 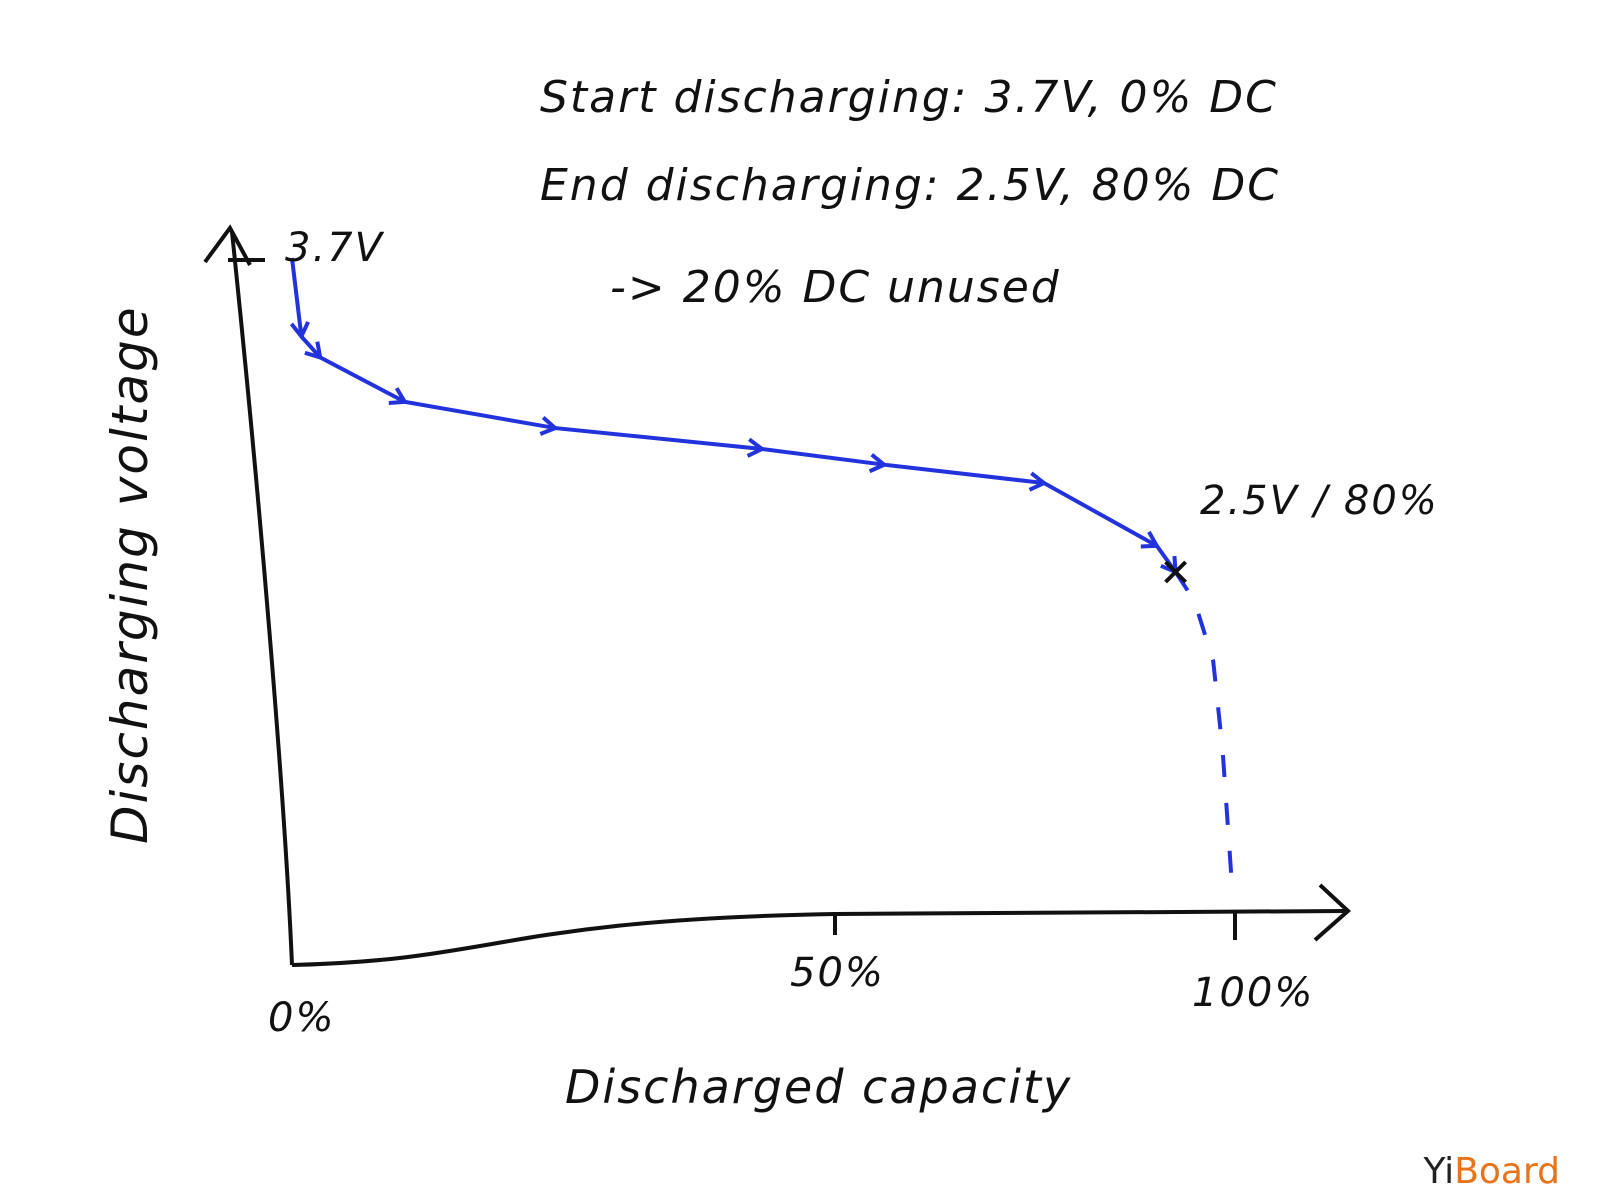 What do you see at coordinates (262, 598) in the screenshot?
I see `y-axis` at bounding box center [262, 598].